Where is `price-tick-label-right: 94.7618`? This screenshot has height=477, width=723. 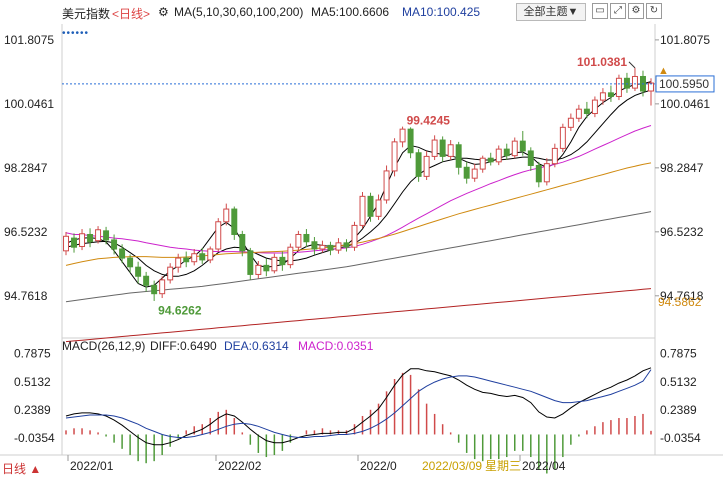 price-tick-label-right: 94.7618 is located at coordinates (682, 296).